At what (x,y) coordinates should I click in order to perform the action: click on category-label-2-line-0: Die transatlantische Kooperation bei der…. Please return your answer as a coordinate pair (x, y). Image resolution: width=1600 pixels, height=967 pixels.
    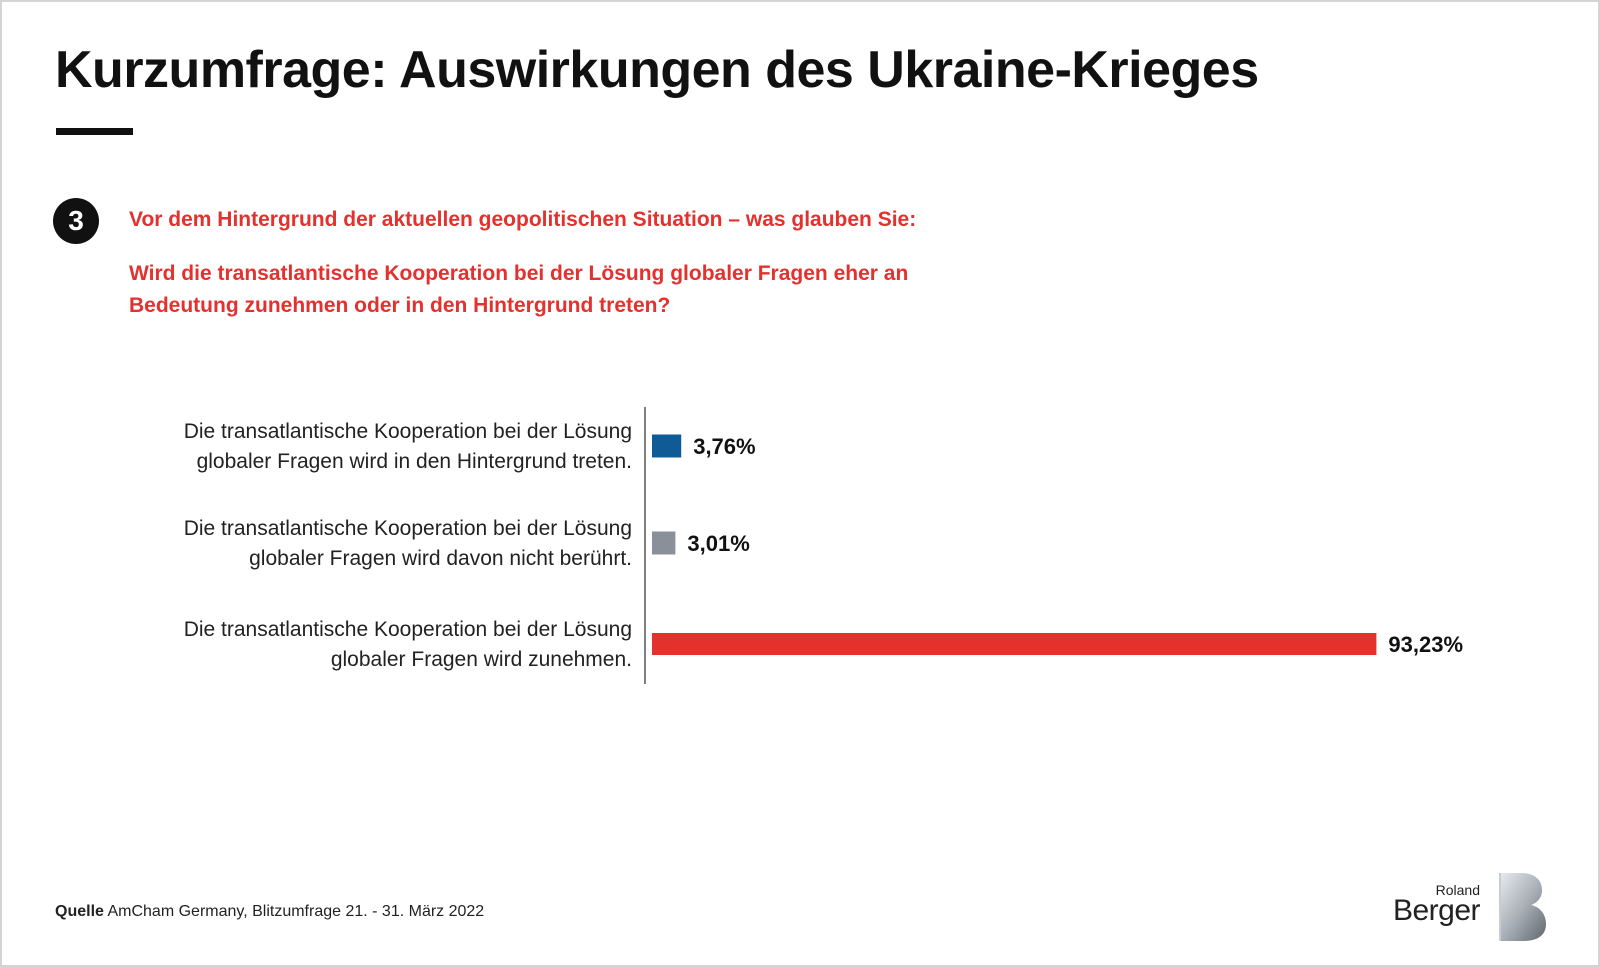
    Looking at the image, I should click on (408, 629).